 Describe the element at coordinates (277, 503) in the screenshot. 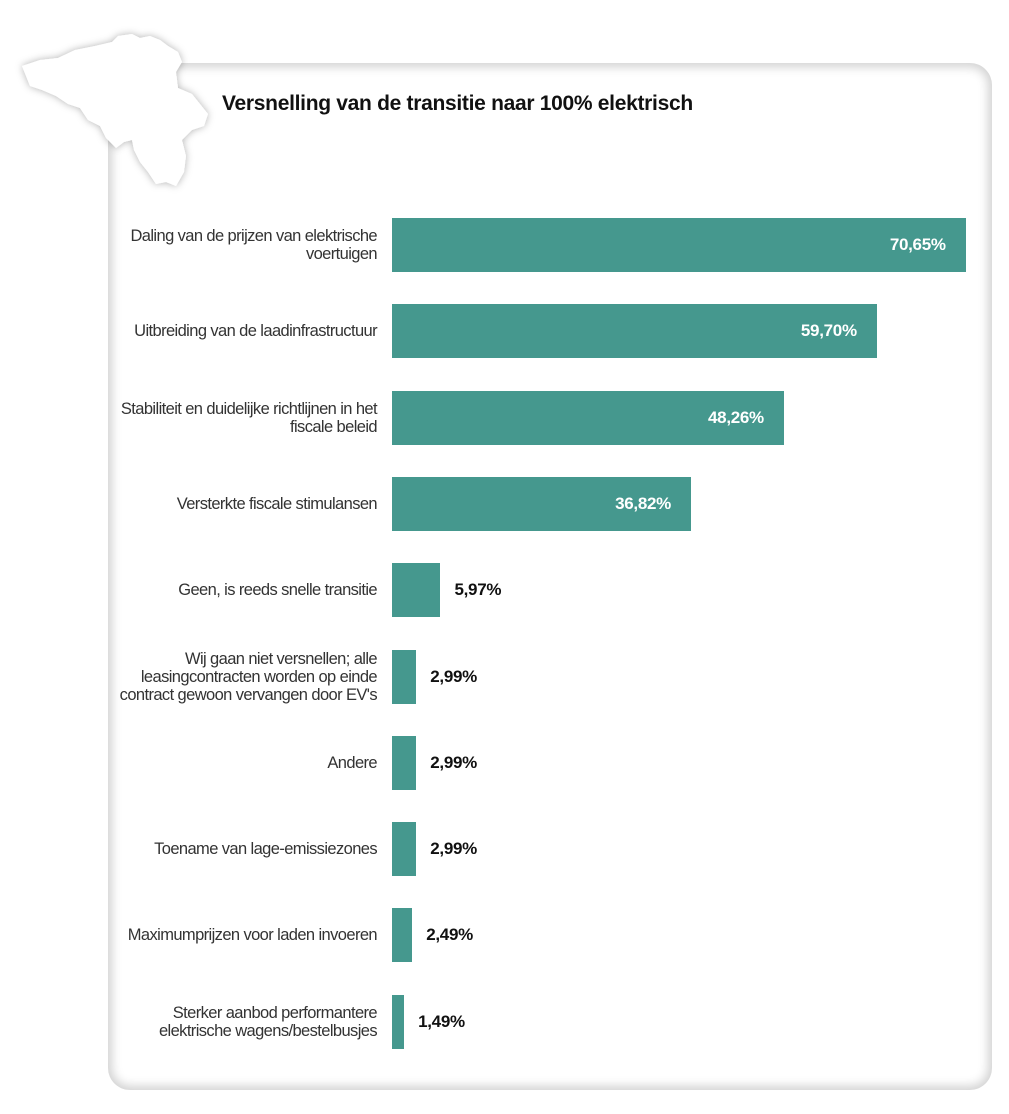

I see `category-label: Versterkte fiscale stimulansen` at that location.